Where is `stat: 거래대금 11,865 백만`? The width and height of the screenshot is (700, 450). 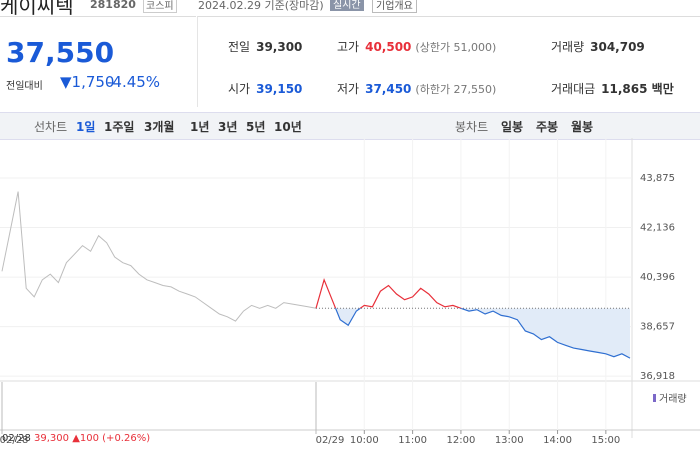
stat: 거래대금 11,865 백만 is located at coordinates (612, 88).